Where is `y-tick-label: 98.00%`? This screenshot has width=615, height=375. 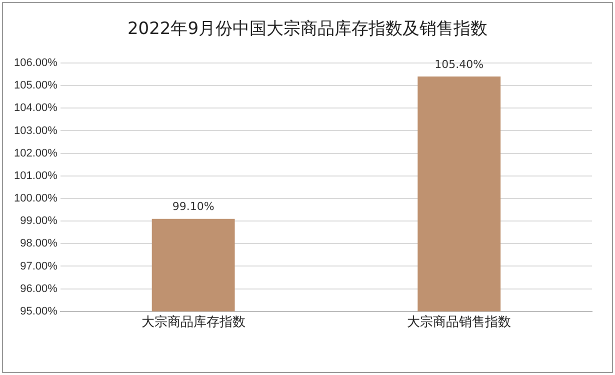 y-tick-label: 98.00% is located at coordinates (39, 244).